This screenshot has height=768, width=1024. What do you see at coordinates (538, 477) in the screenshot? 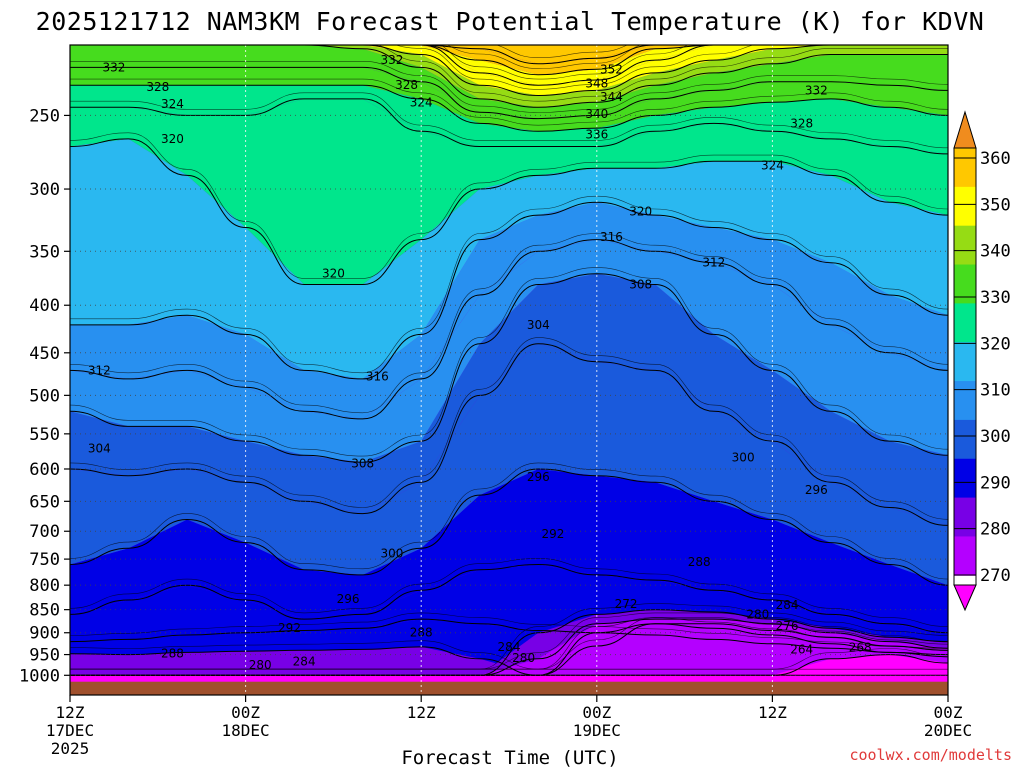
I see `contour-label-296-31: 296` at bounding box center [538, 477].